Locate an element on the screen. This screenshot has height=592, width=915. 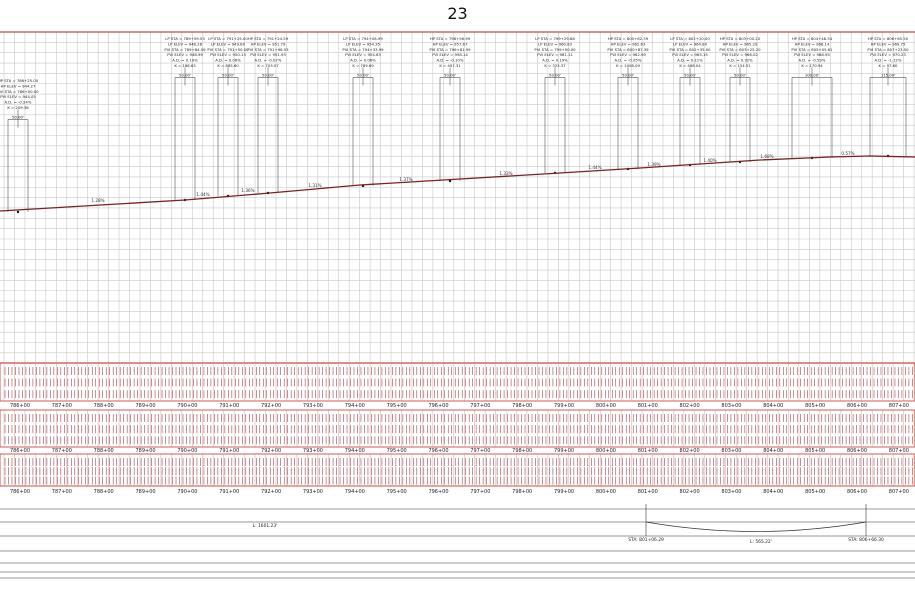
curve-data-line: A.D. = -0.10% is located at coordinates (450, 60).